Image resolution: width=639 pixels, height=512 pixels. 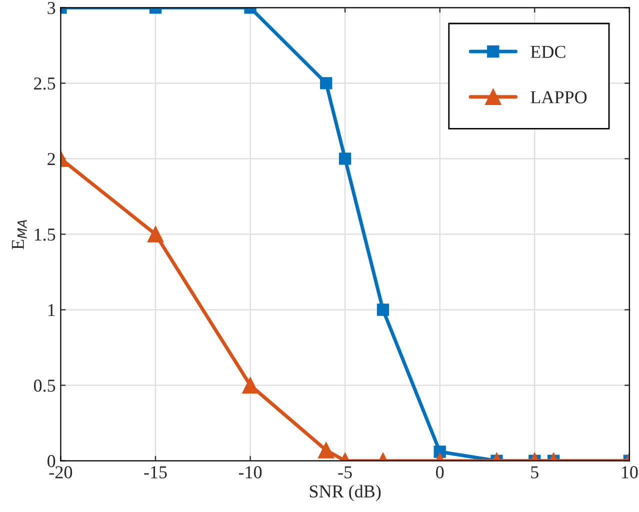 I want to click on y-tick-label: 1.5, so click(x=45, y=234).